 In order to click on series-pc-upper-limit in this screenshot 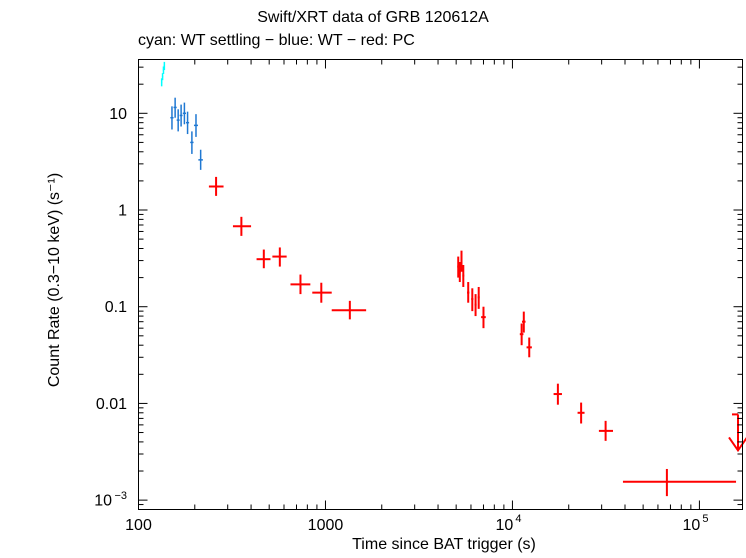, I will do `click(737, 433)`.